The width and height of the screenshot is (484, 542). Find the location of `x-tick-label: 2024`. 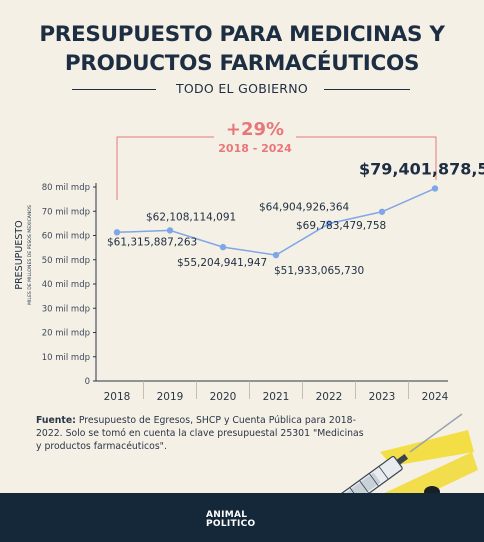

x-tick-label: 2024 is located at coordinates (435, 397).